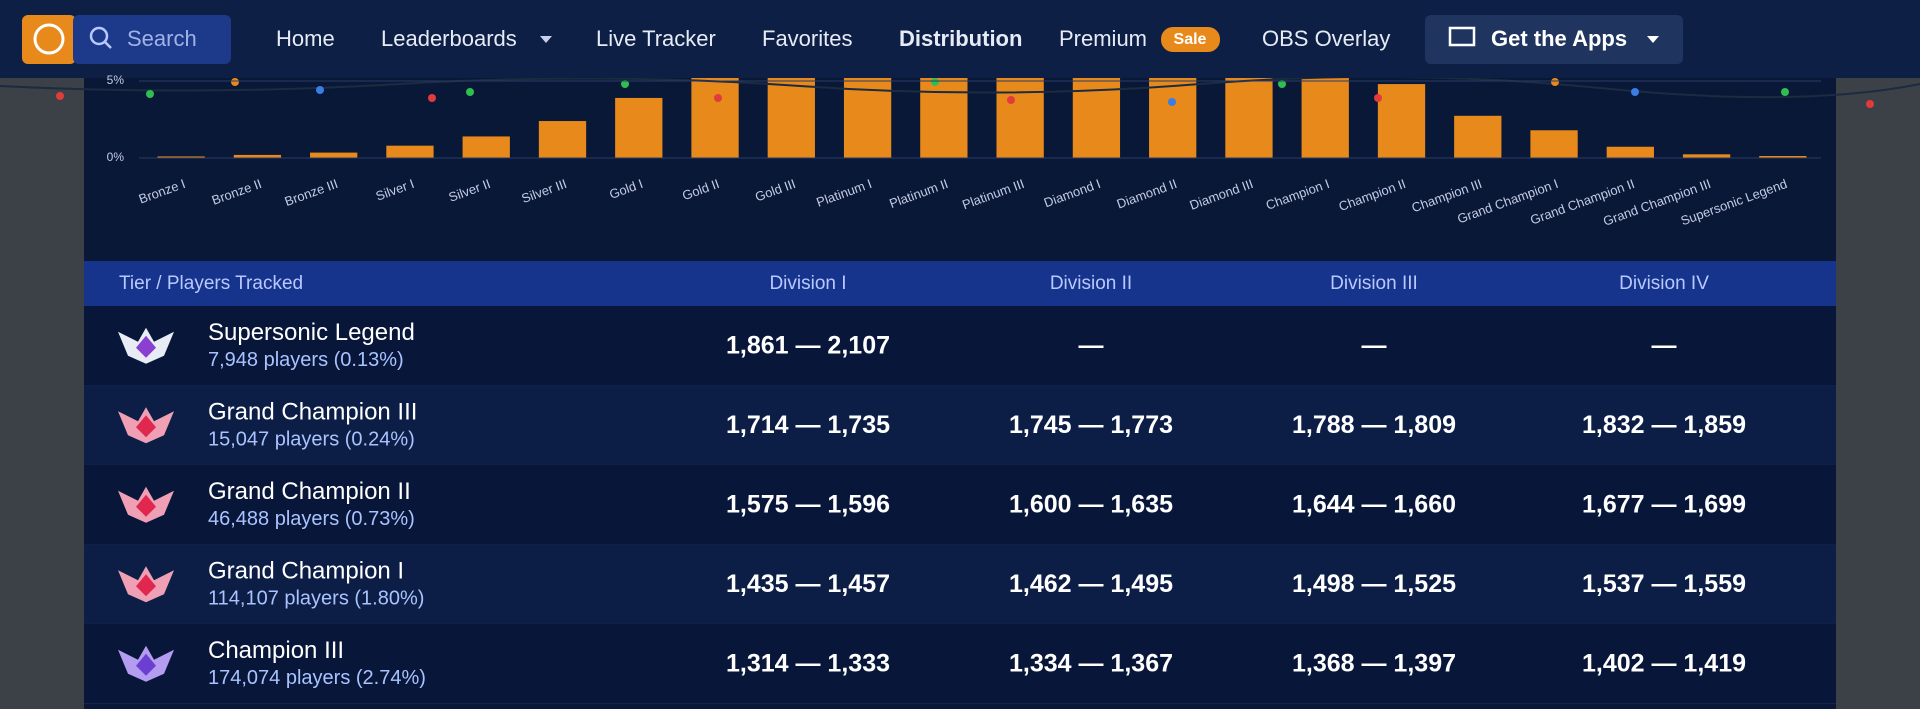 Image resolution: width=1920 pixels, height=709 pixels. Describe the element at coordinates (211, 283) in the screenshot. I see `column-header: Tier / Players Tracked` at that location.